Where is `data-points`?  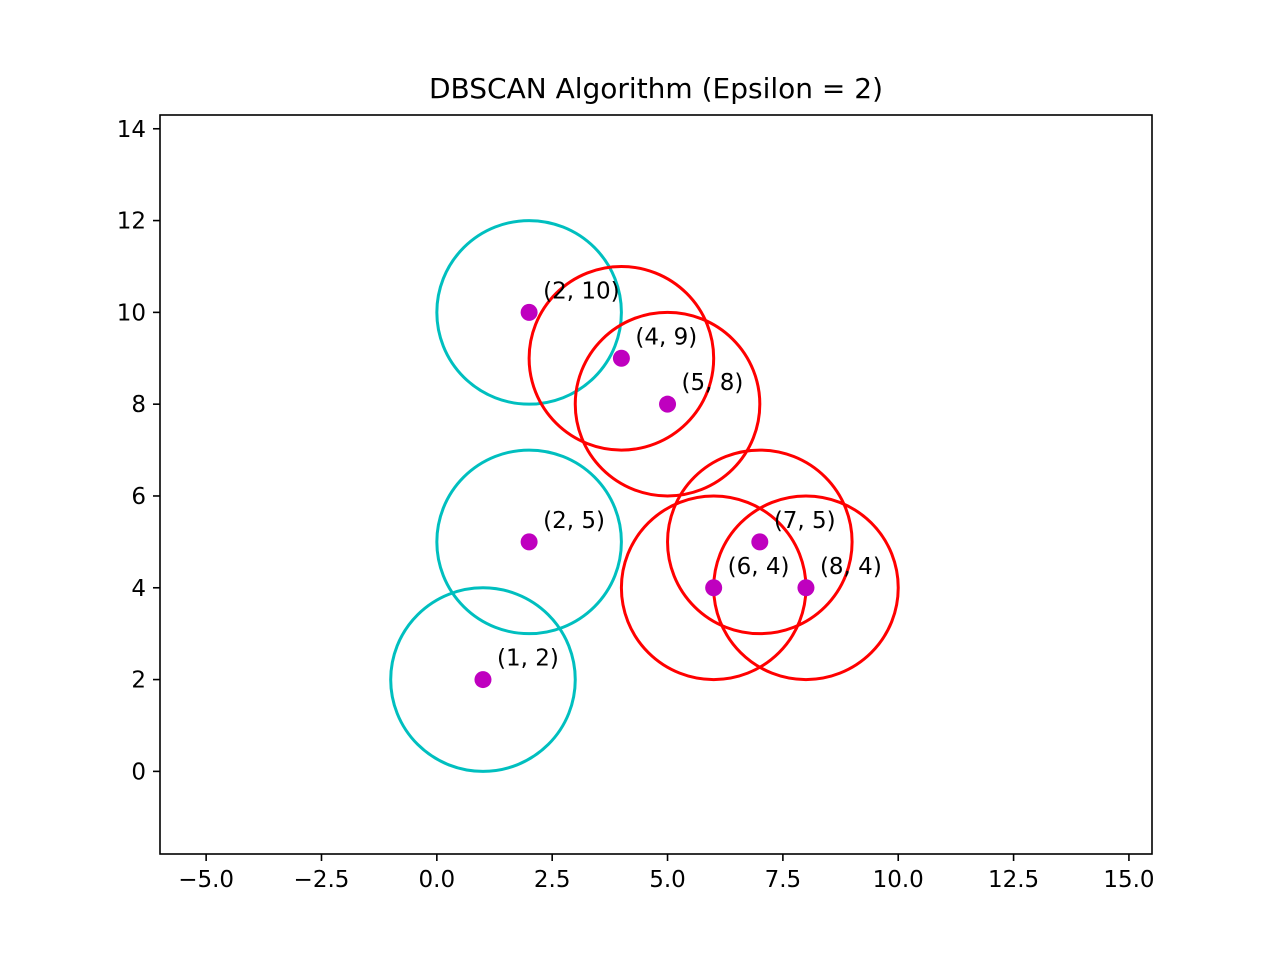 data-points is located at coordinates (644, 496).